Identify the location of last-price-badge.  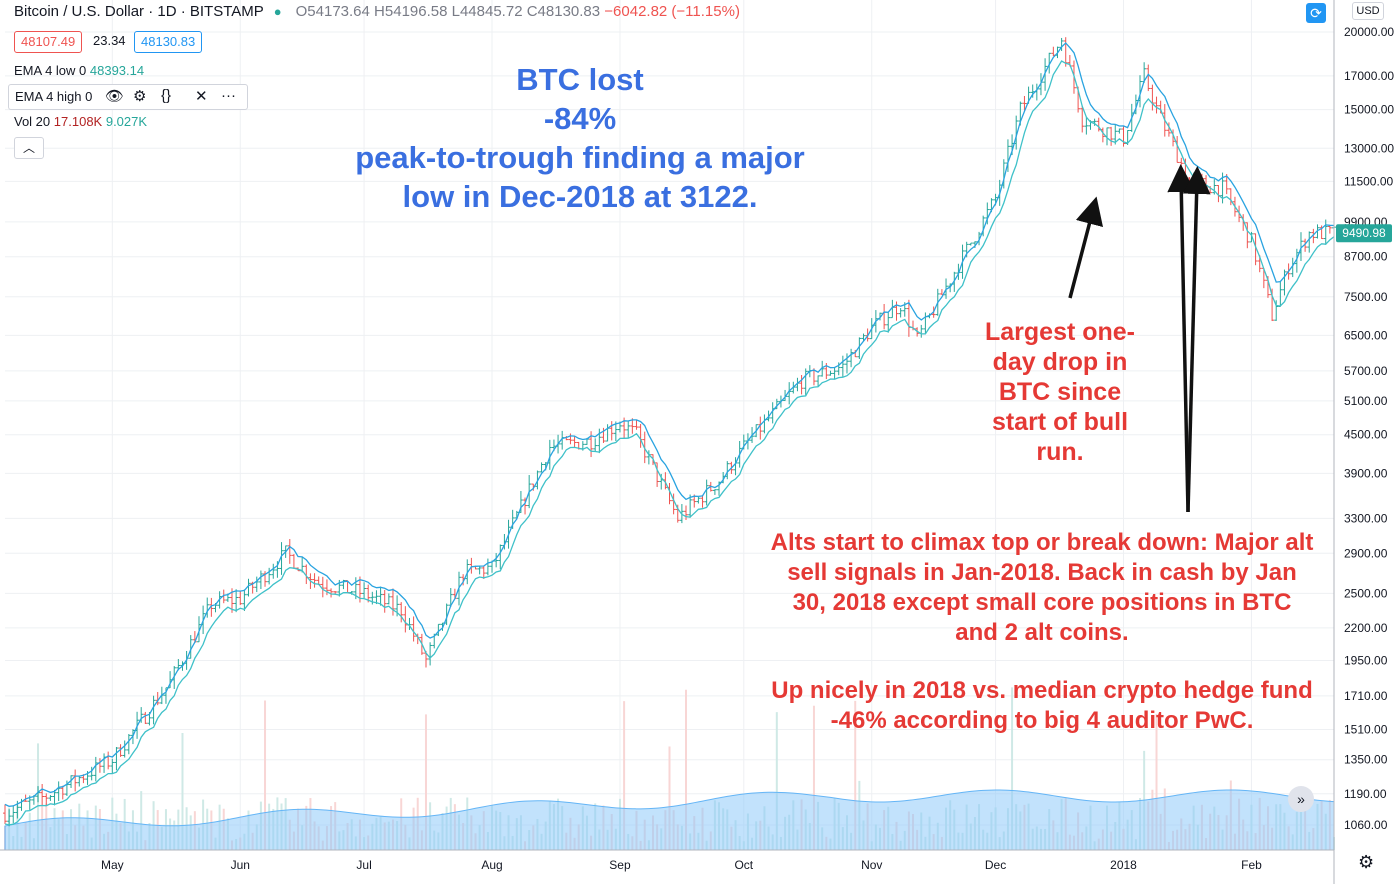
(1364, 233).